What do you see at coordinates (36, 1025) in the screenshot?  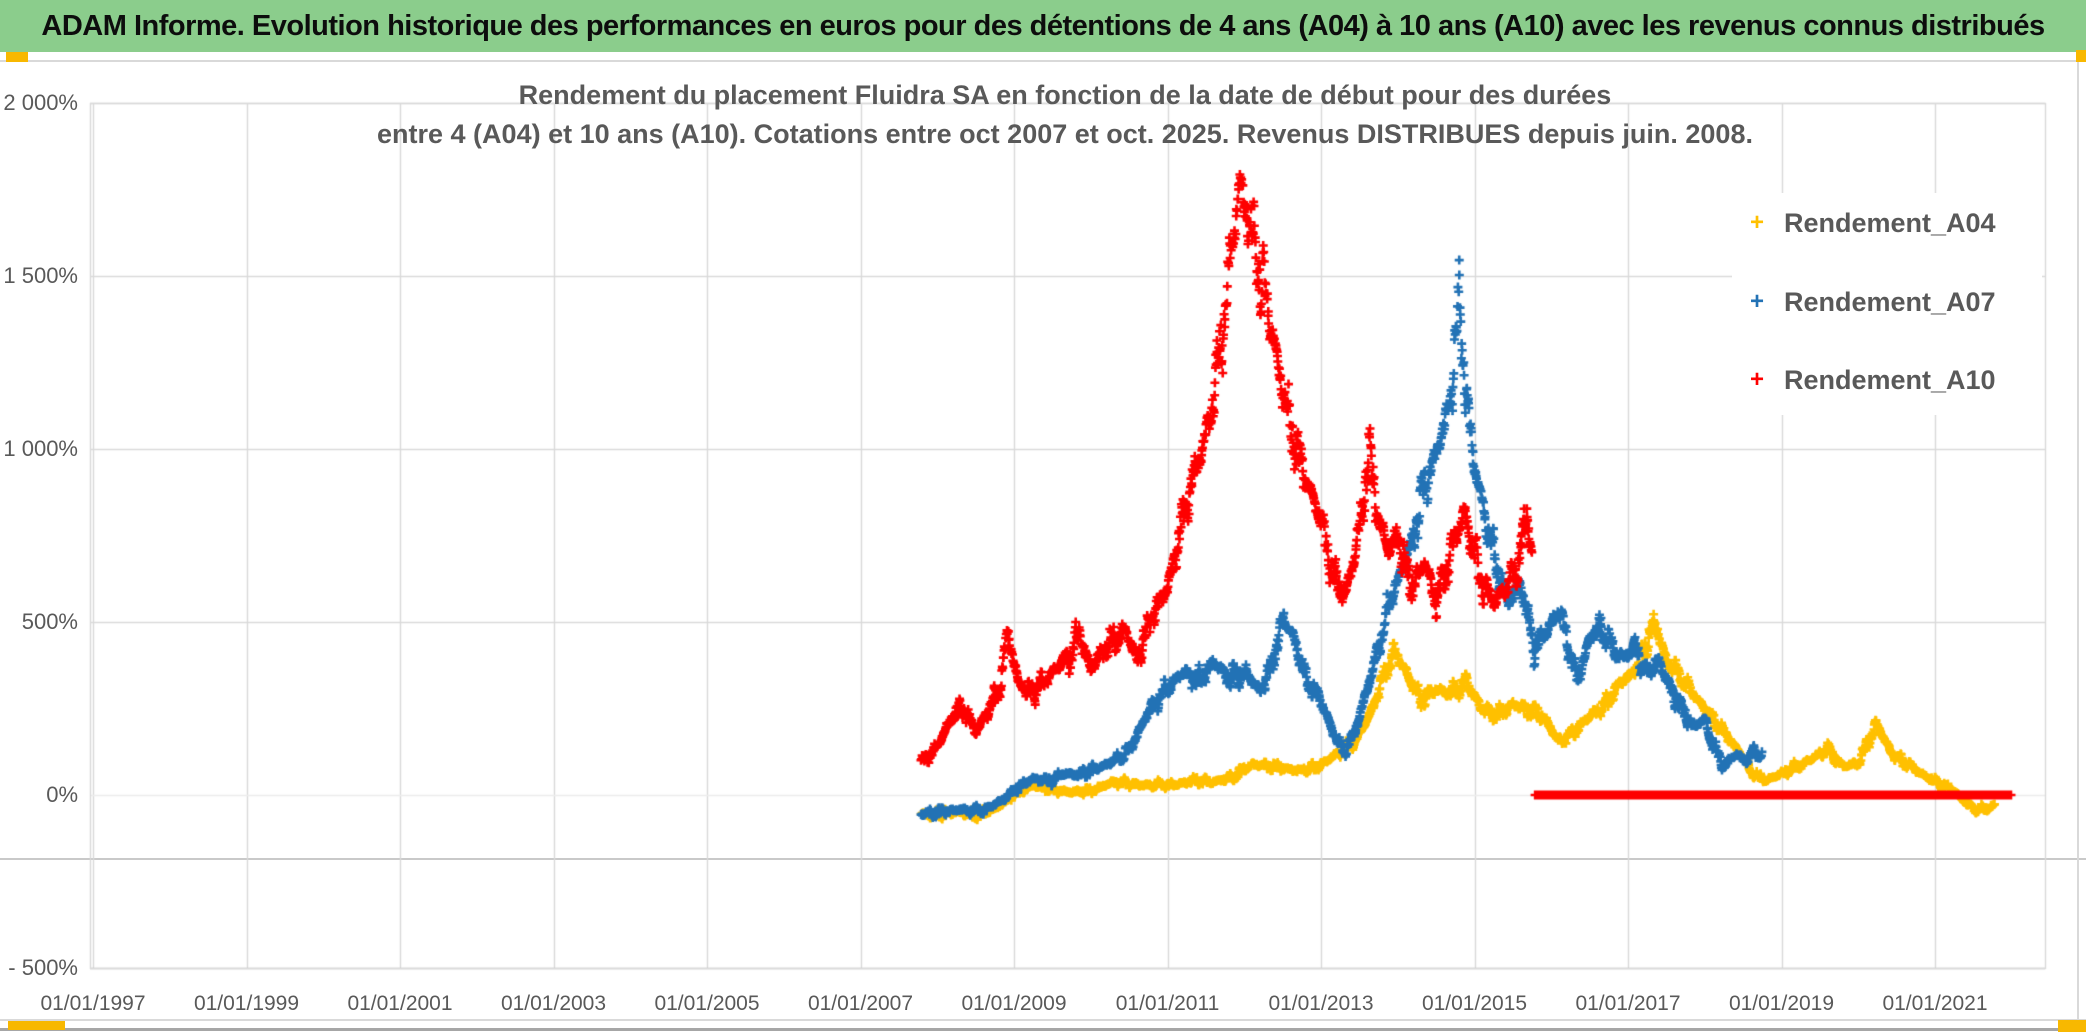 I see `orange-fill-mark-bottom-left` at bounding box center [36, 1025].